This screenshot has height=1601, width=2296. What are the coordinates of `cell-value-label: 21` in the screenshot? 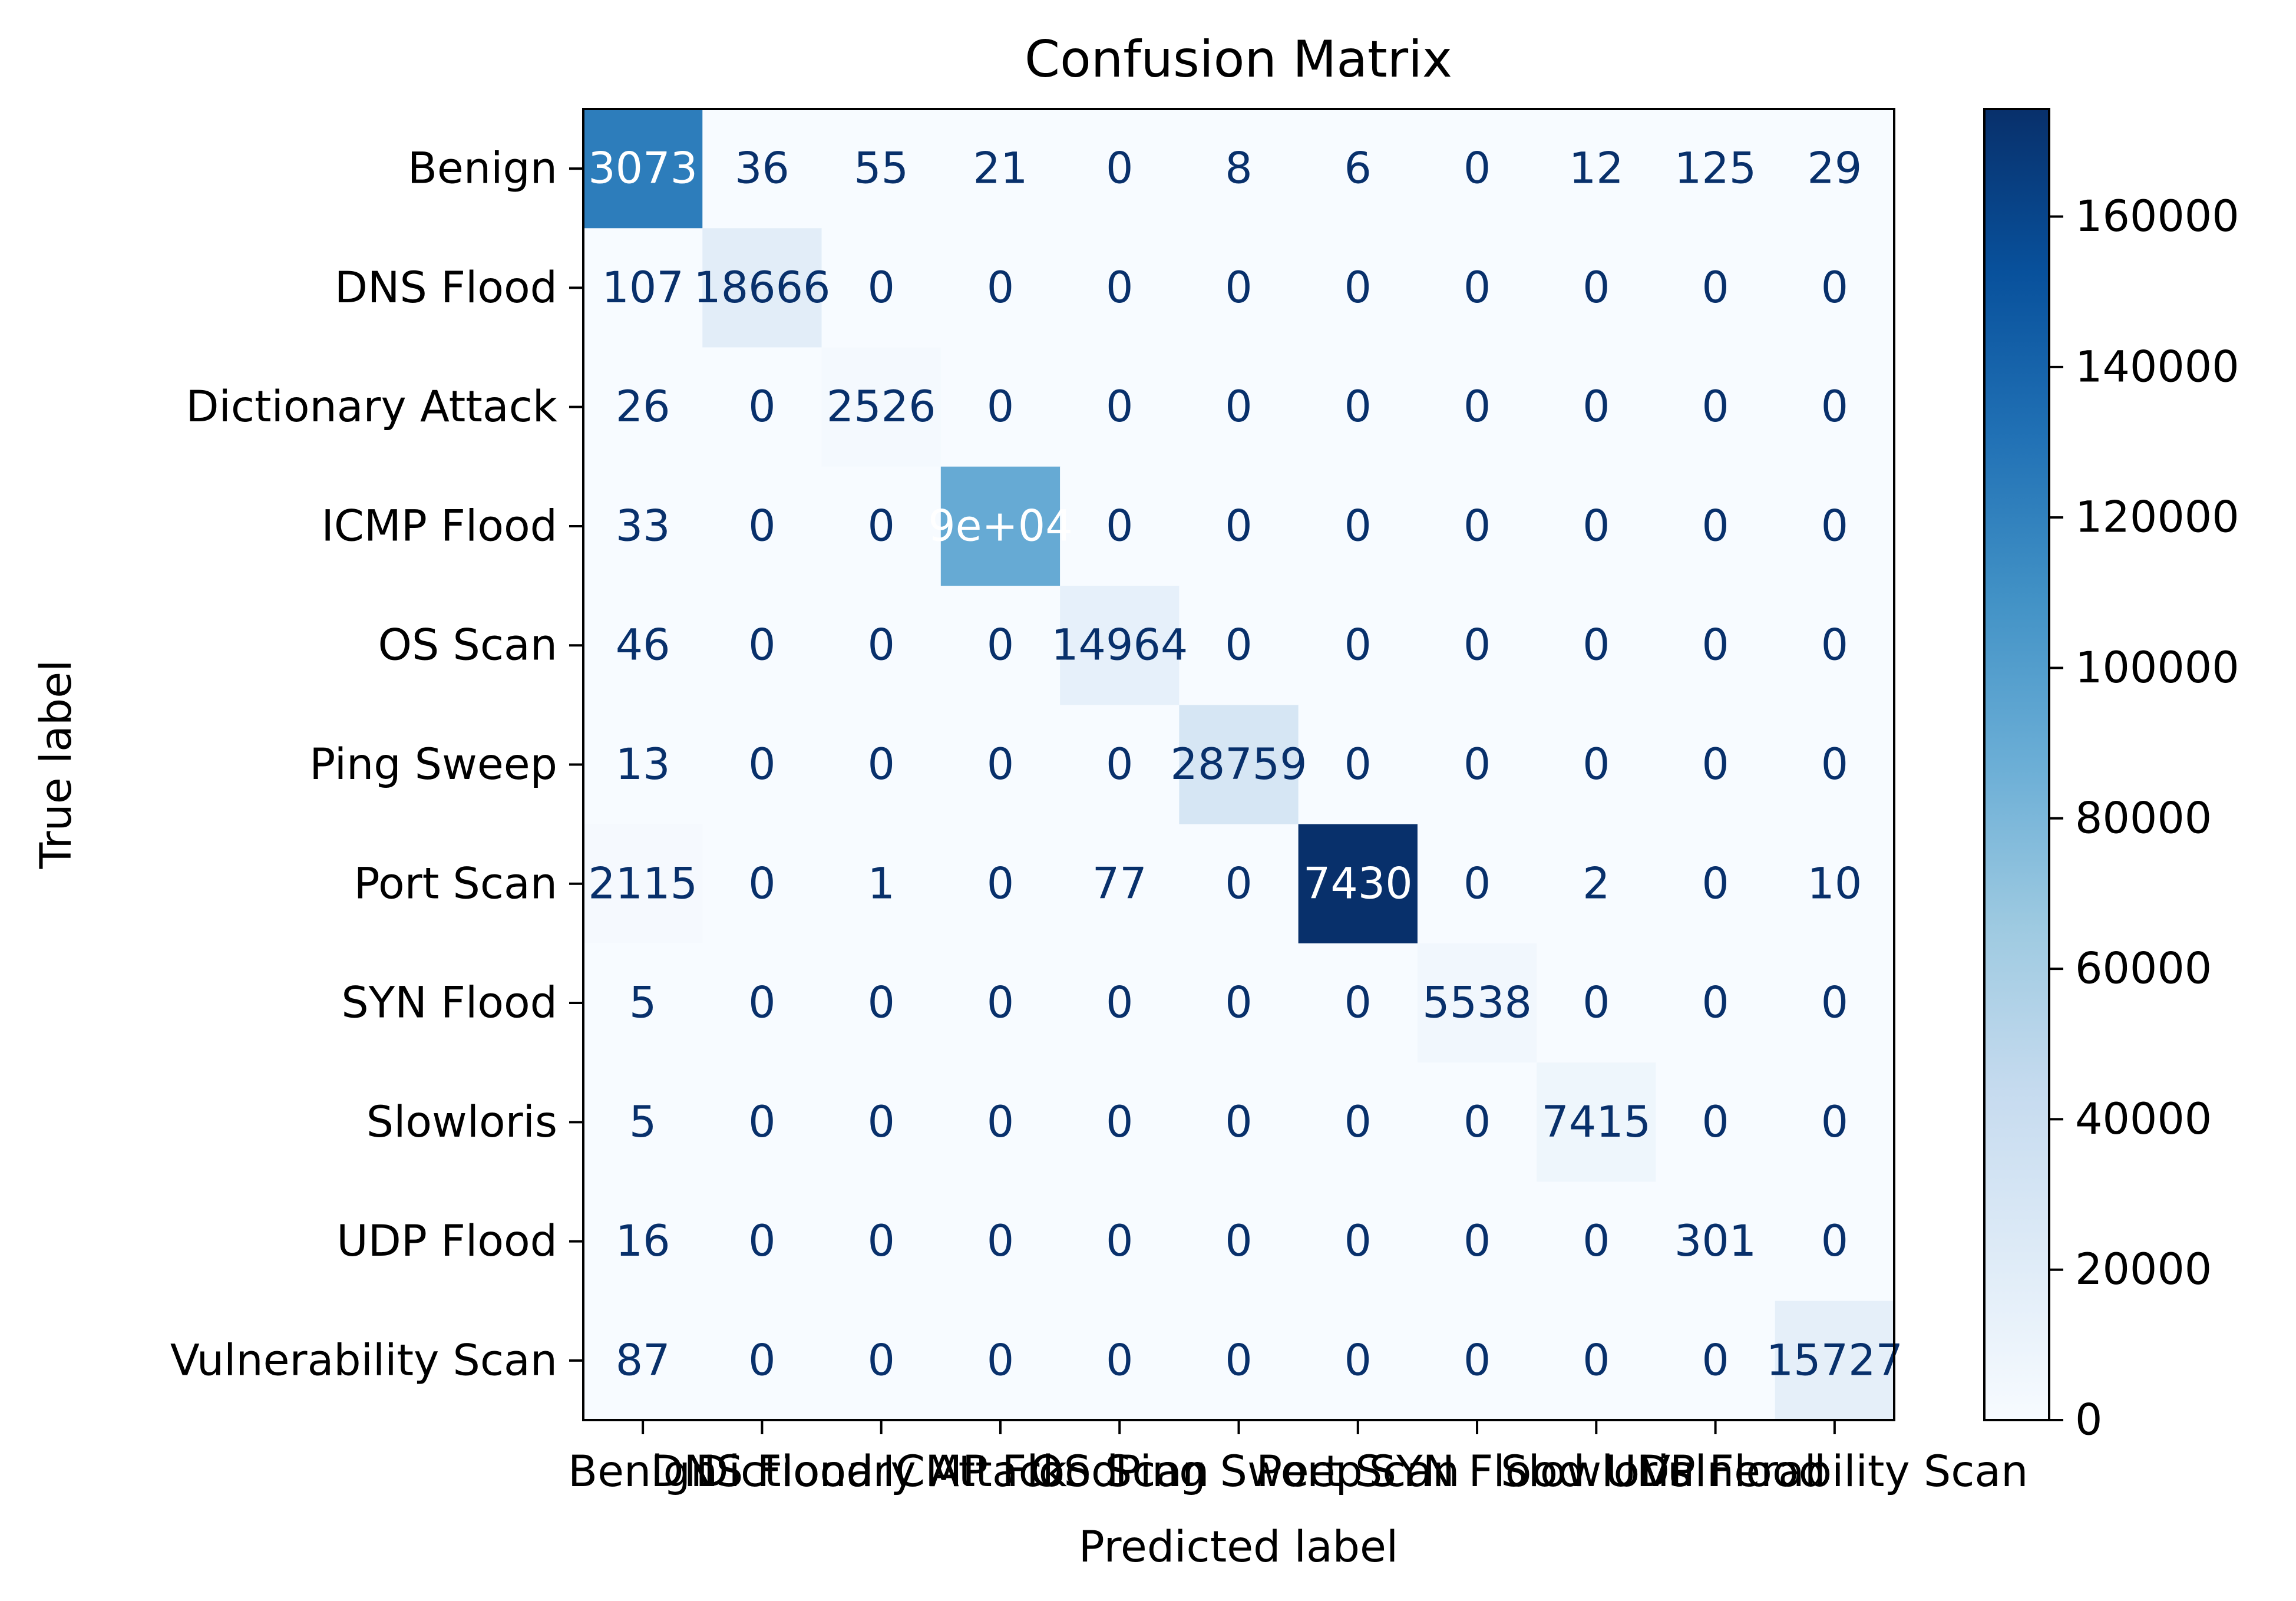 It's located at (1000, 169).